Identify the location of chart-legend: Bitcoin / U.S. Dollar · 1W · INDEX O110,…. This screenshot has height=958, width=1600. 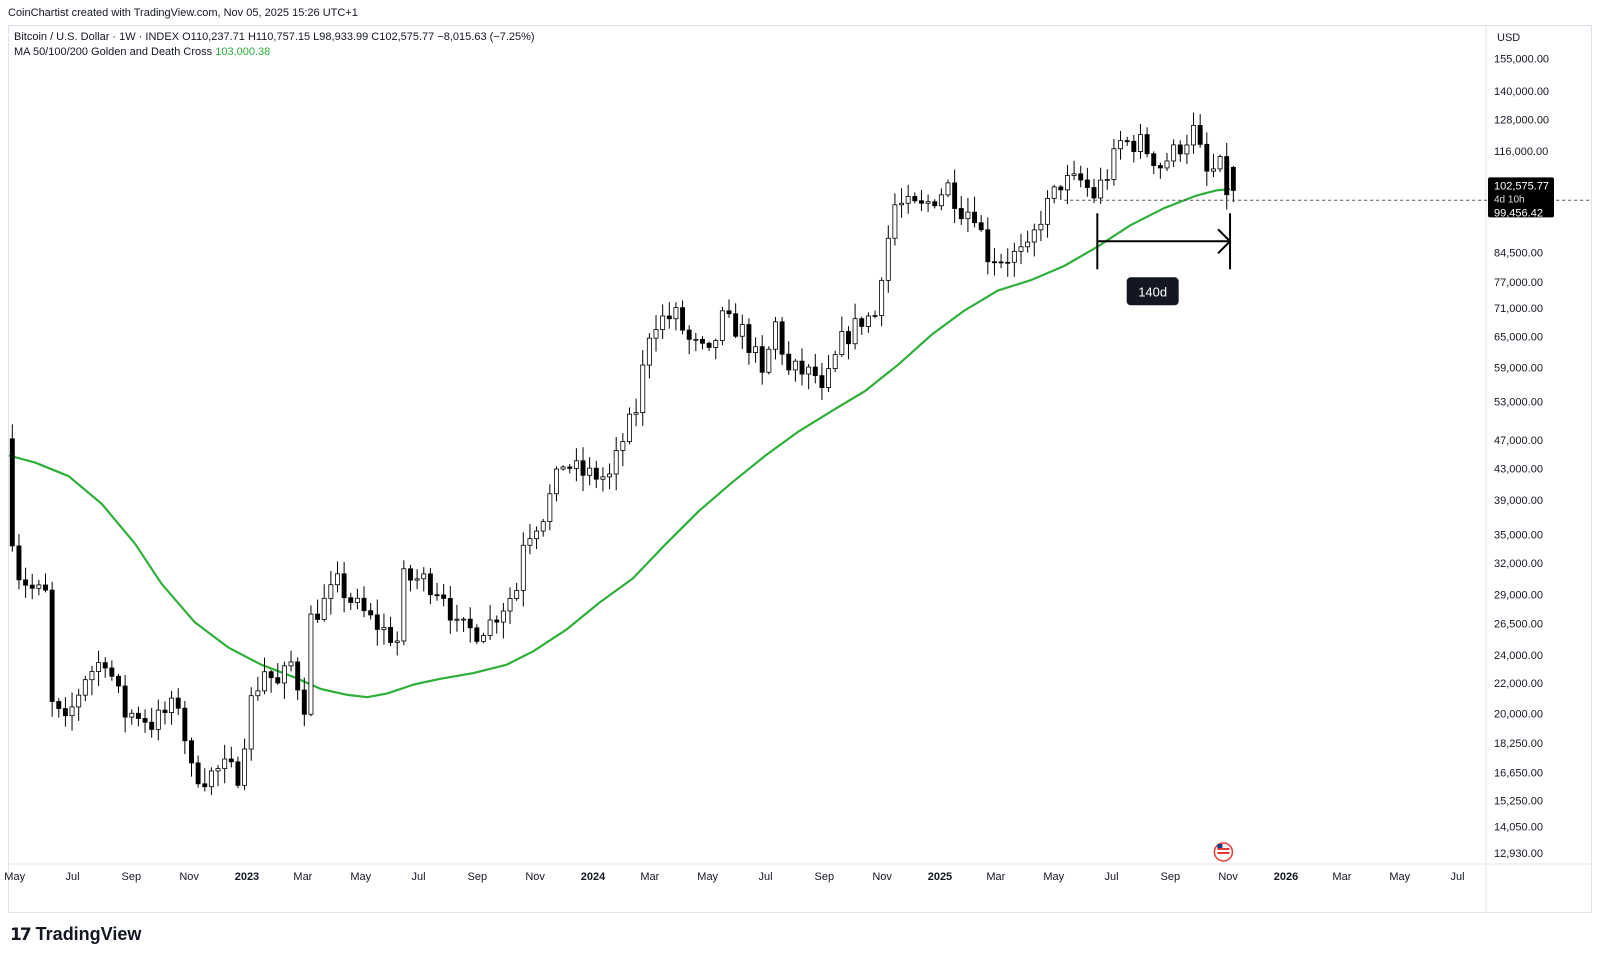
(274, 45).